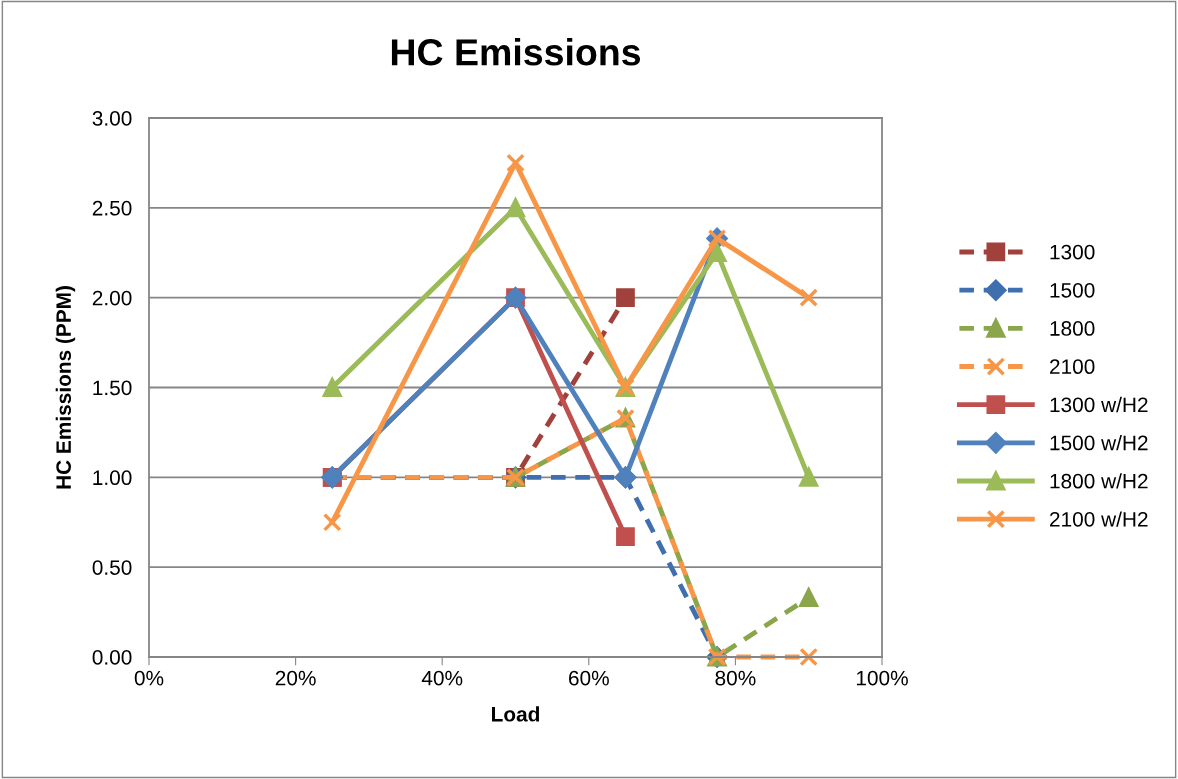 The width and height of the screenshot is (1178, 779). Describe the element at coordinates (516, 52) in the screenshot. I see `chart-title: HC Emissions` at that location.